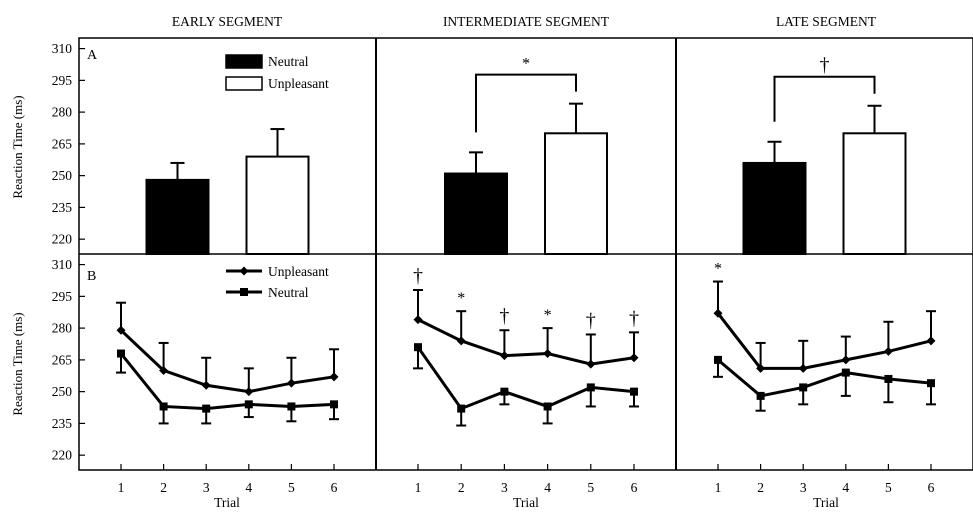 This screenshot has height=512, width=973. What do you see at coordinates (91, 276) in the screenshot?
I see `row-label-b: B` at bounding box center [91, 276].